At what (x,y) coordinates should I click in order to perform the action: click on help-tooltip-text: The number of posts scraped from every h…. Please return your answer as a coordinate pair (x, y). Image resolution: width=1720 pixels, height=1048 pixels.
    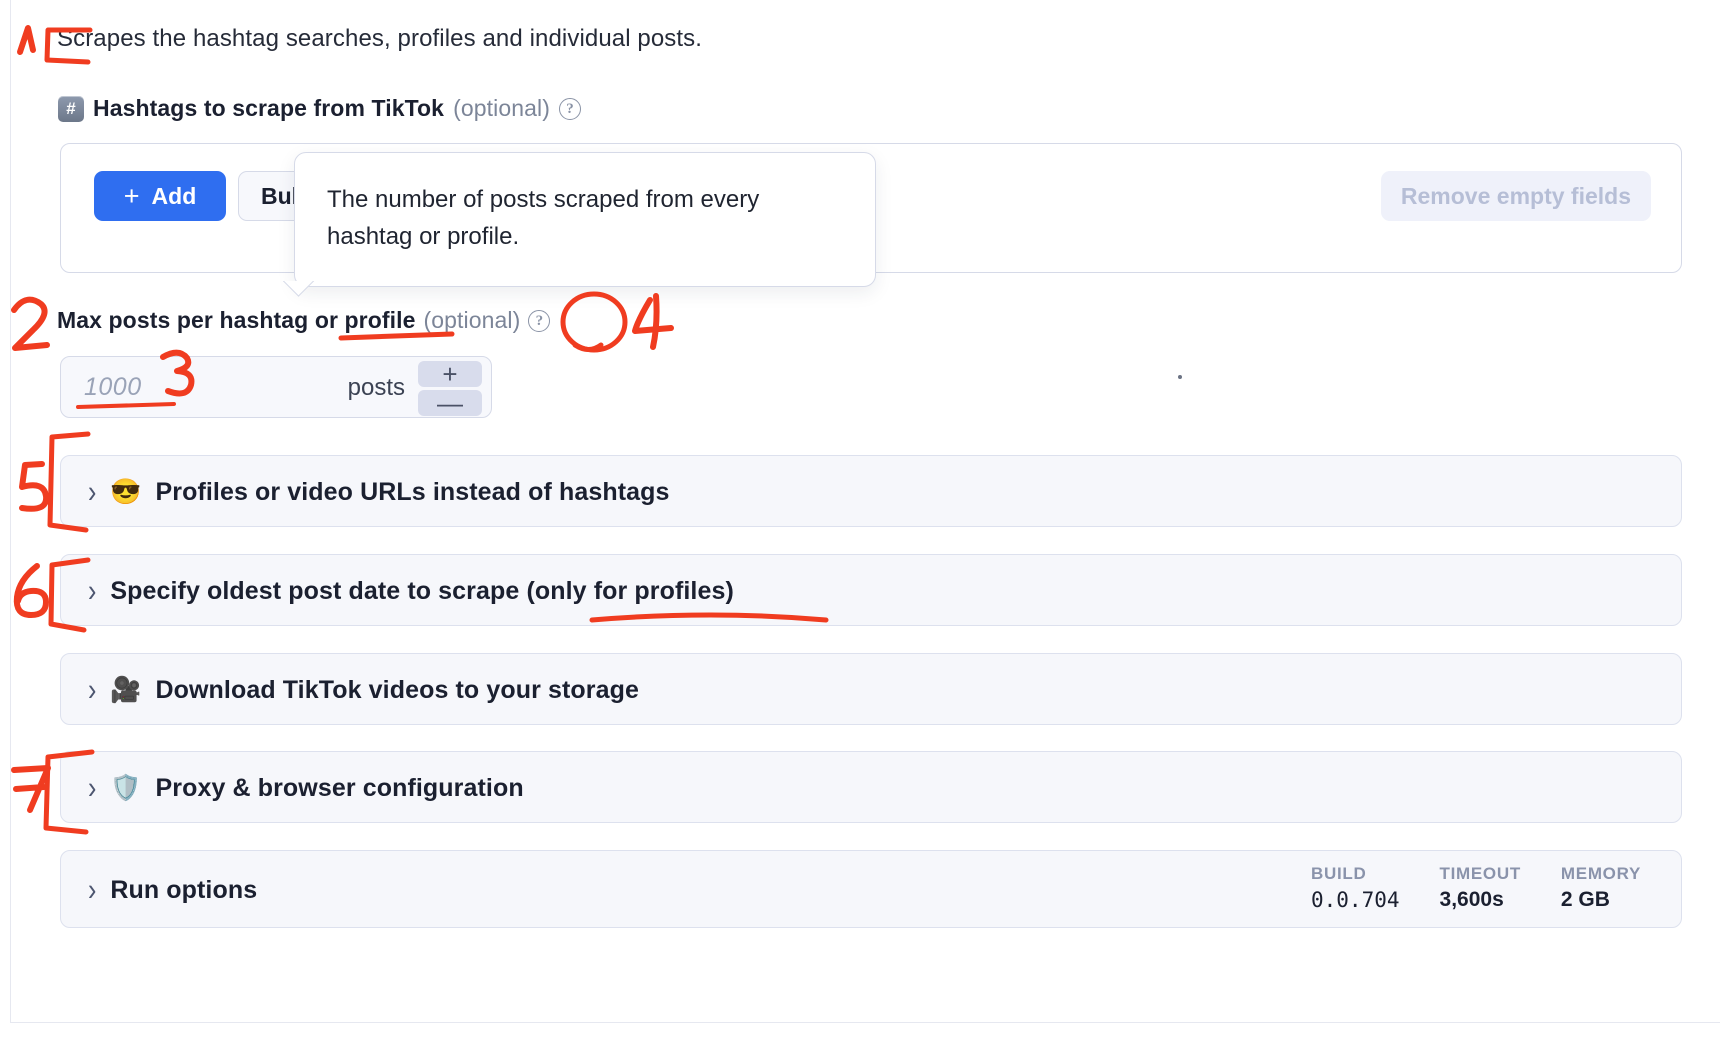
    Looking at the image, I should click on (543, 218).